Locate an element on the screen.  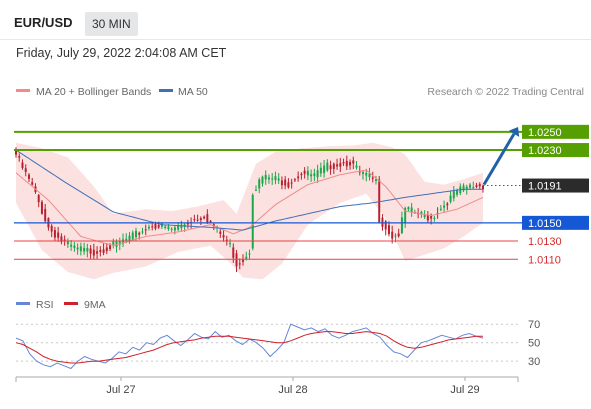
rsi-tick-50: 50 is located at coordinates (534, 344).